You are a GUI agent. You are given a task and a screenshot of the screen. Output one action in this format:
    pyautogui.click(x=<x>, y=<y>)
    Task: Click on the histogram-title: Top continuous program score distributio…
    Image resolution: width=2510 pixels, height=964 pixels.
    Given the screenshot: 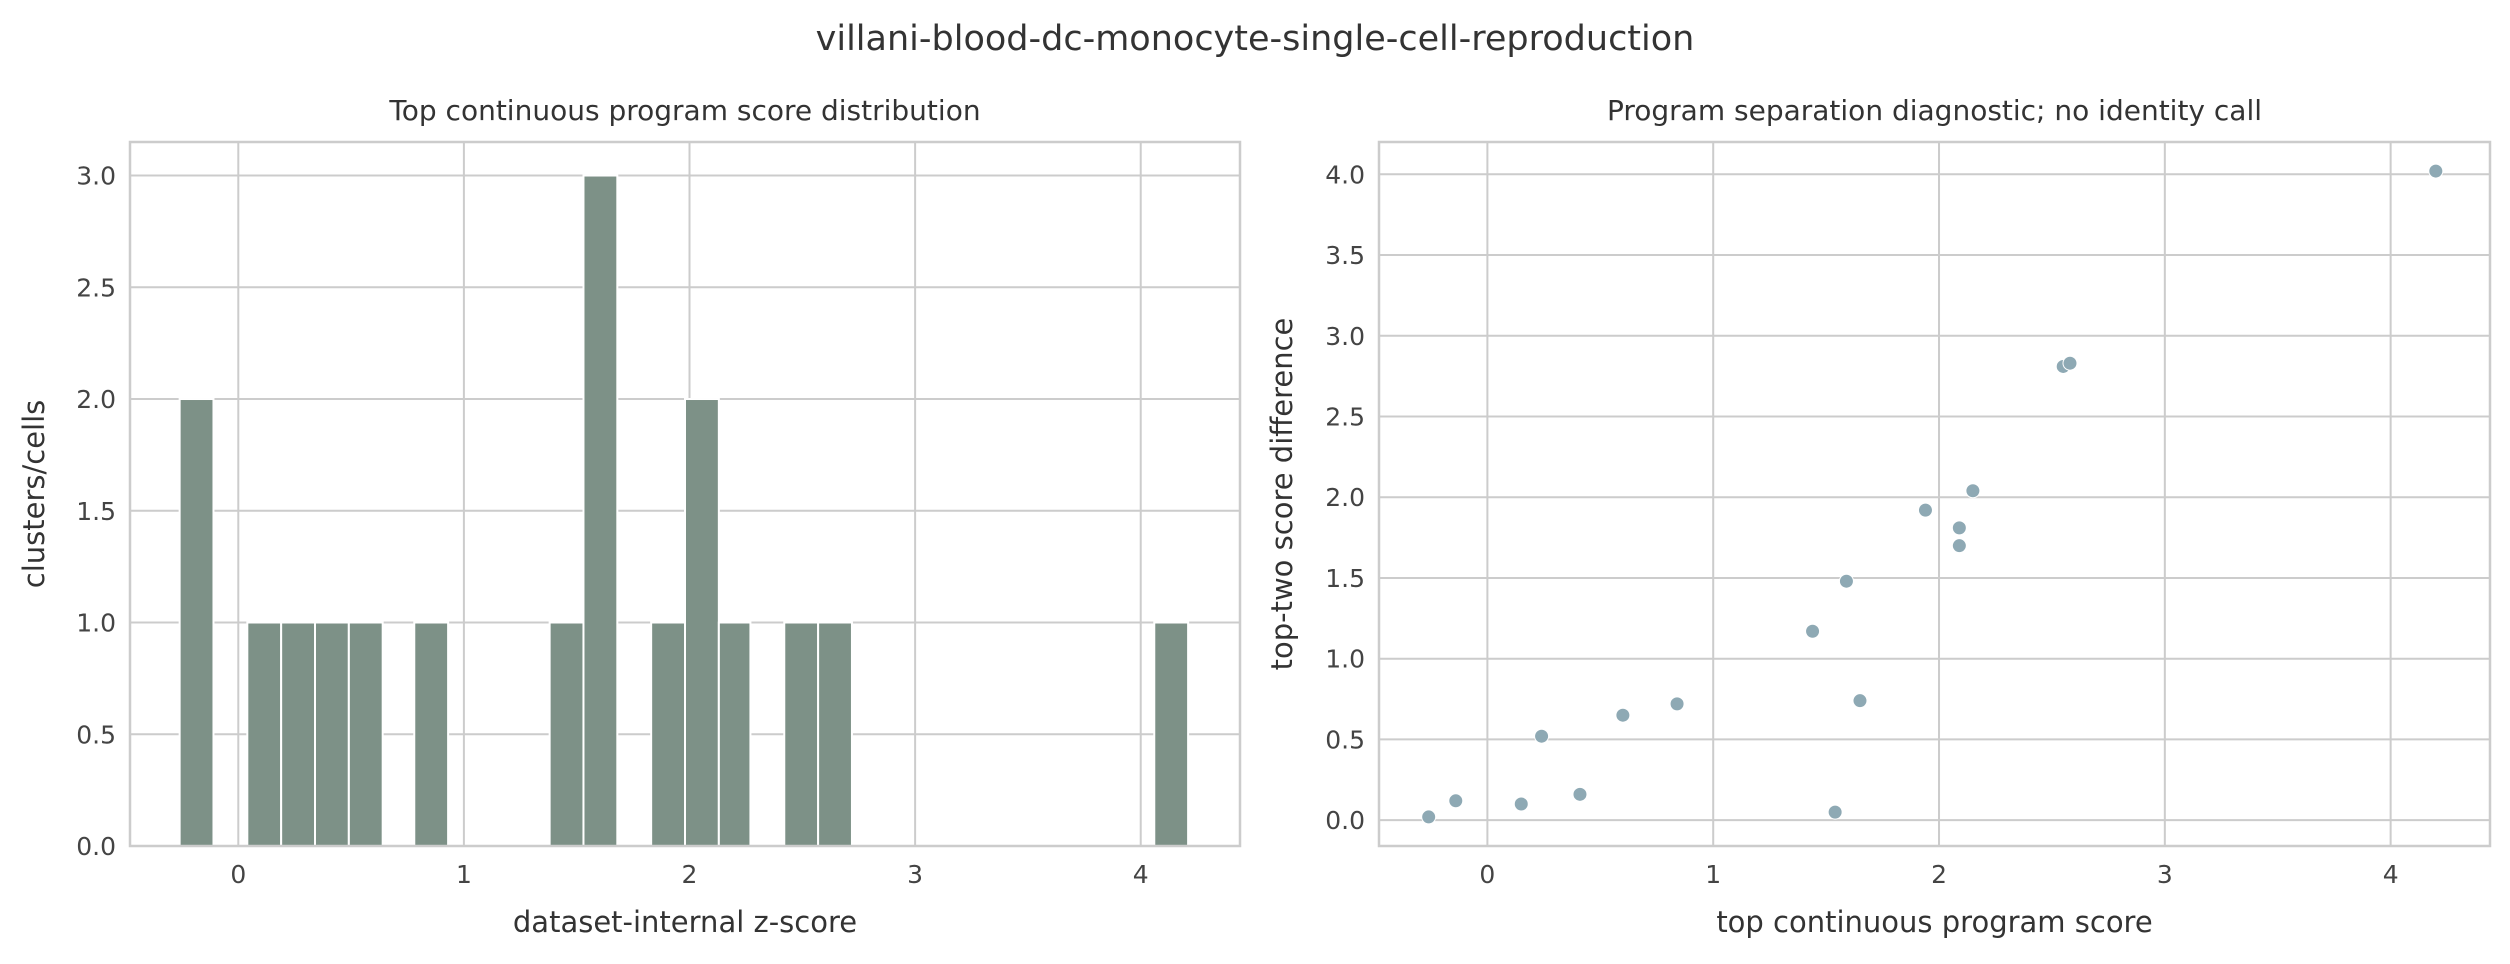 What is the action you would take?
    pyautogui.click(x=684, y=110)
    